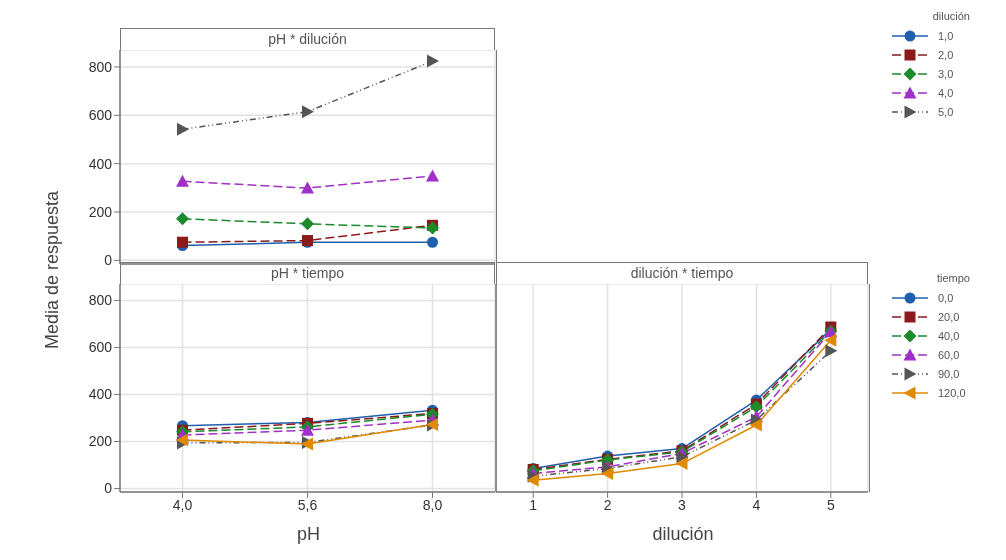 This screenshot has width=1006, height=560. I want to click on legend-label: 60,0, so click(949, 354).